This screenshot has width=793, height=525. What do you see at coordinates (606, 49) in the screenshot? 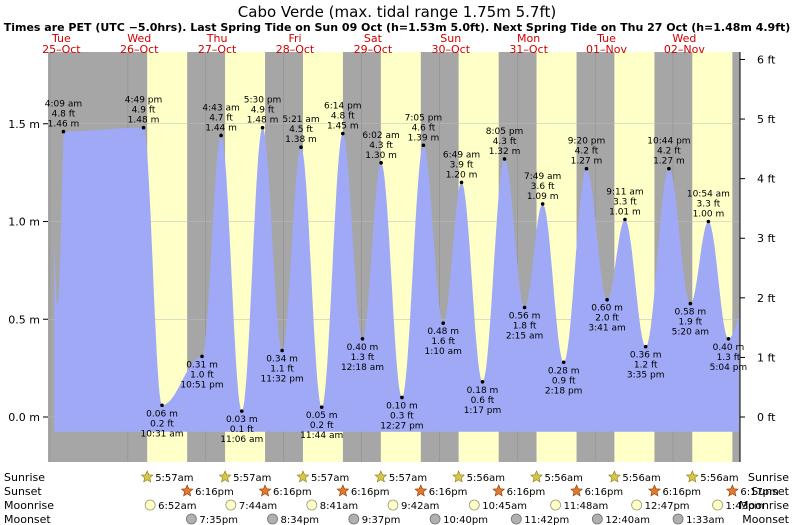
I see `day-date: 01–Nov` at bounding box center [606, 49].